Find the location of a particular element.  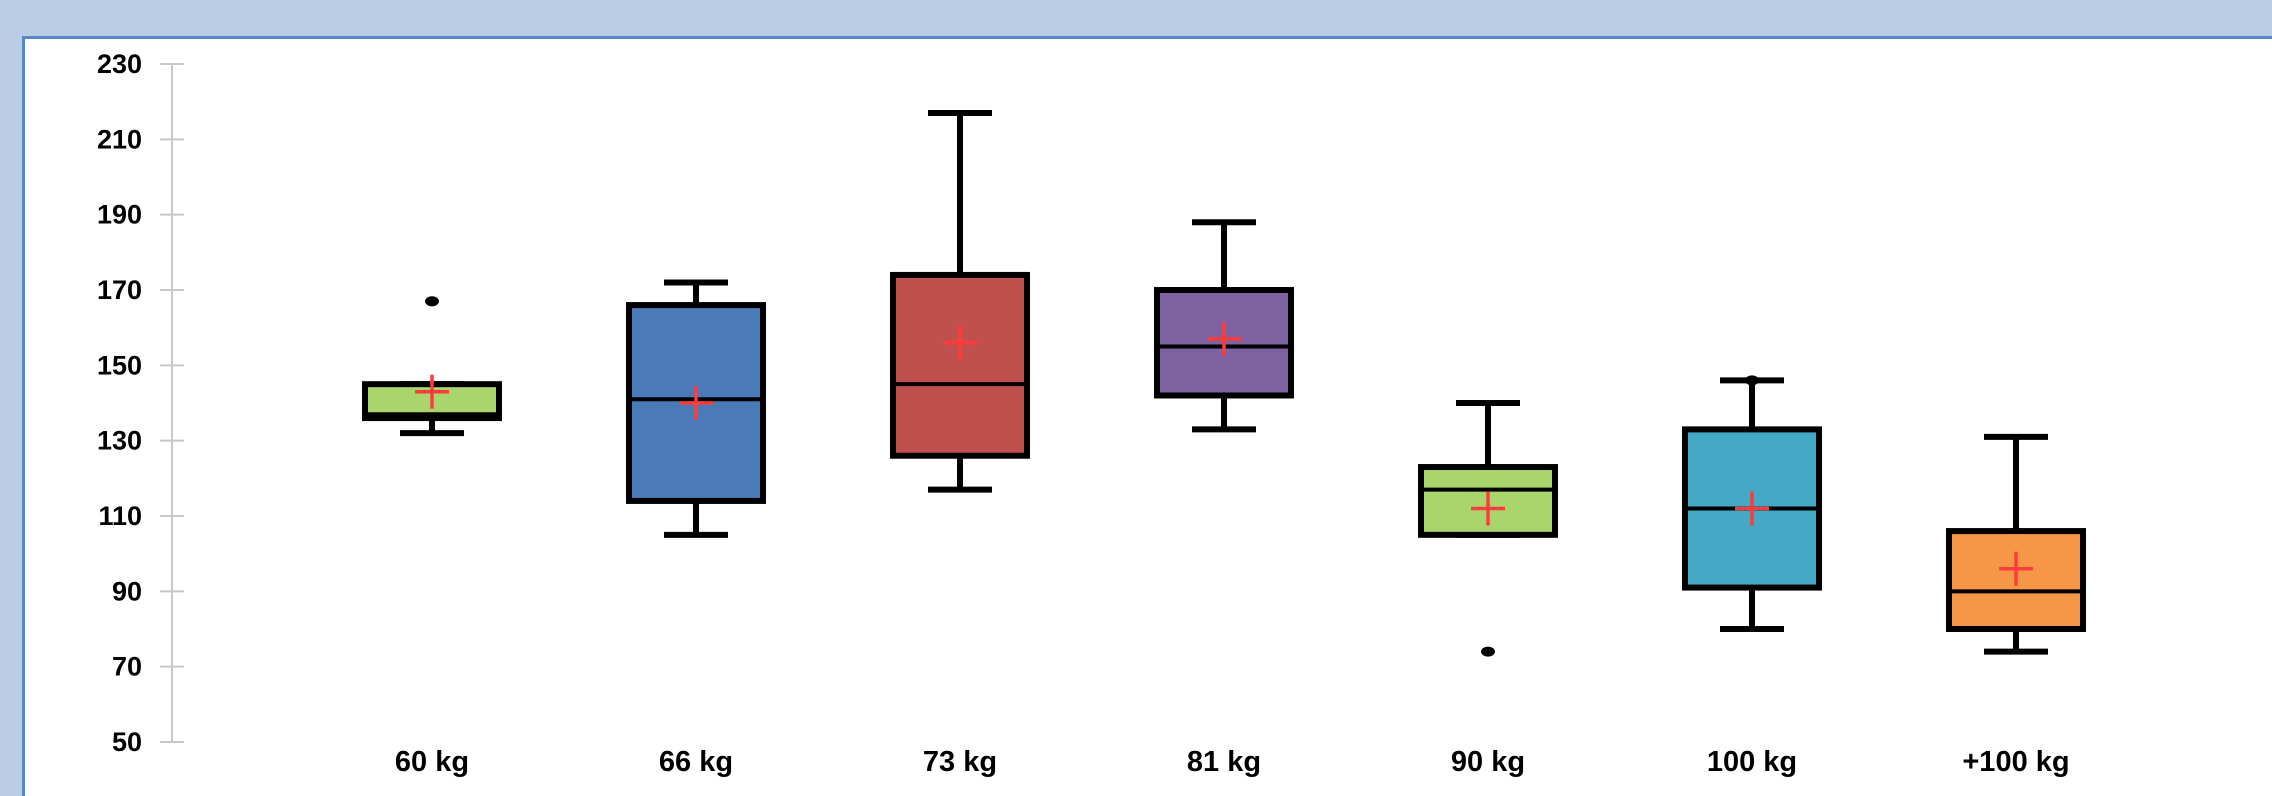

x-category-label: +100 kg is located at coordinates (2015, 762).